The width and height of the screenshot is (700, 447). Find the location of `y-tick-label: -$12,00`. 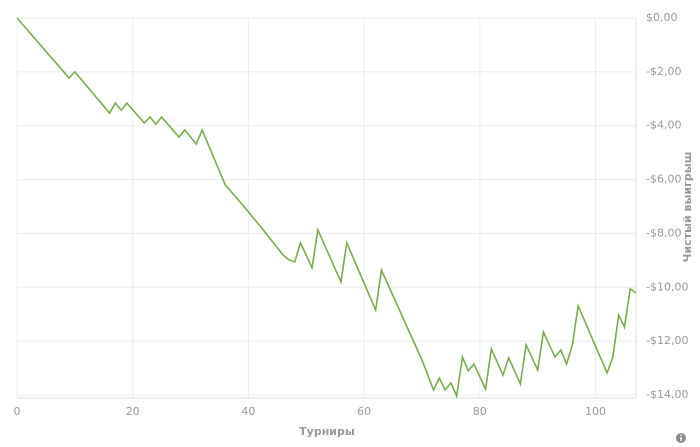

y-tick-label: -$12,00 is located at coordinates (667, 340).